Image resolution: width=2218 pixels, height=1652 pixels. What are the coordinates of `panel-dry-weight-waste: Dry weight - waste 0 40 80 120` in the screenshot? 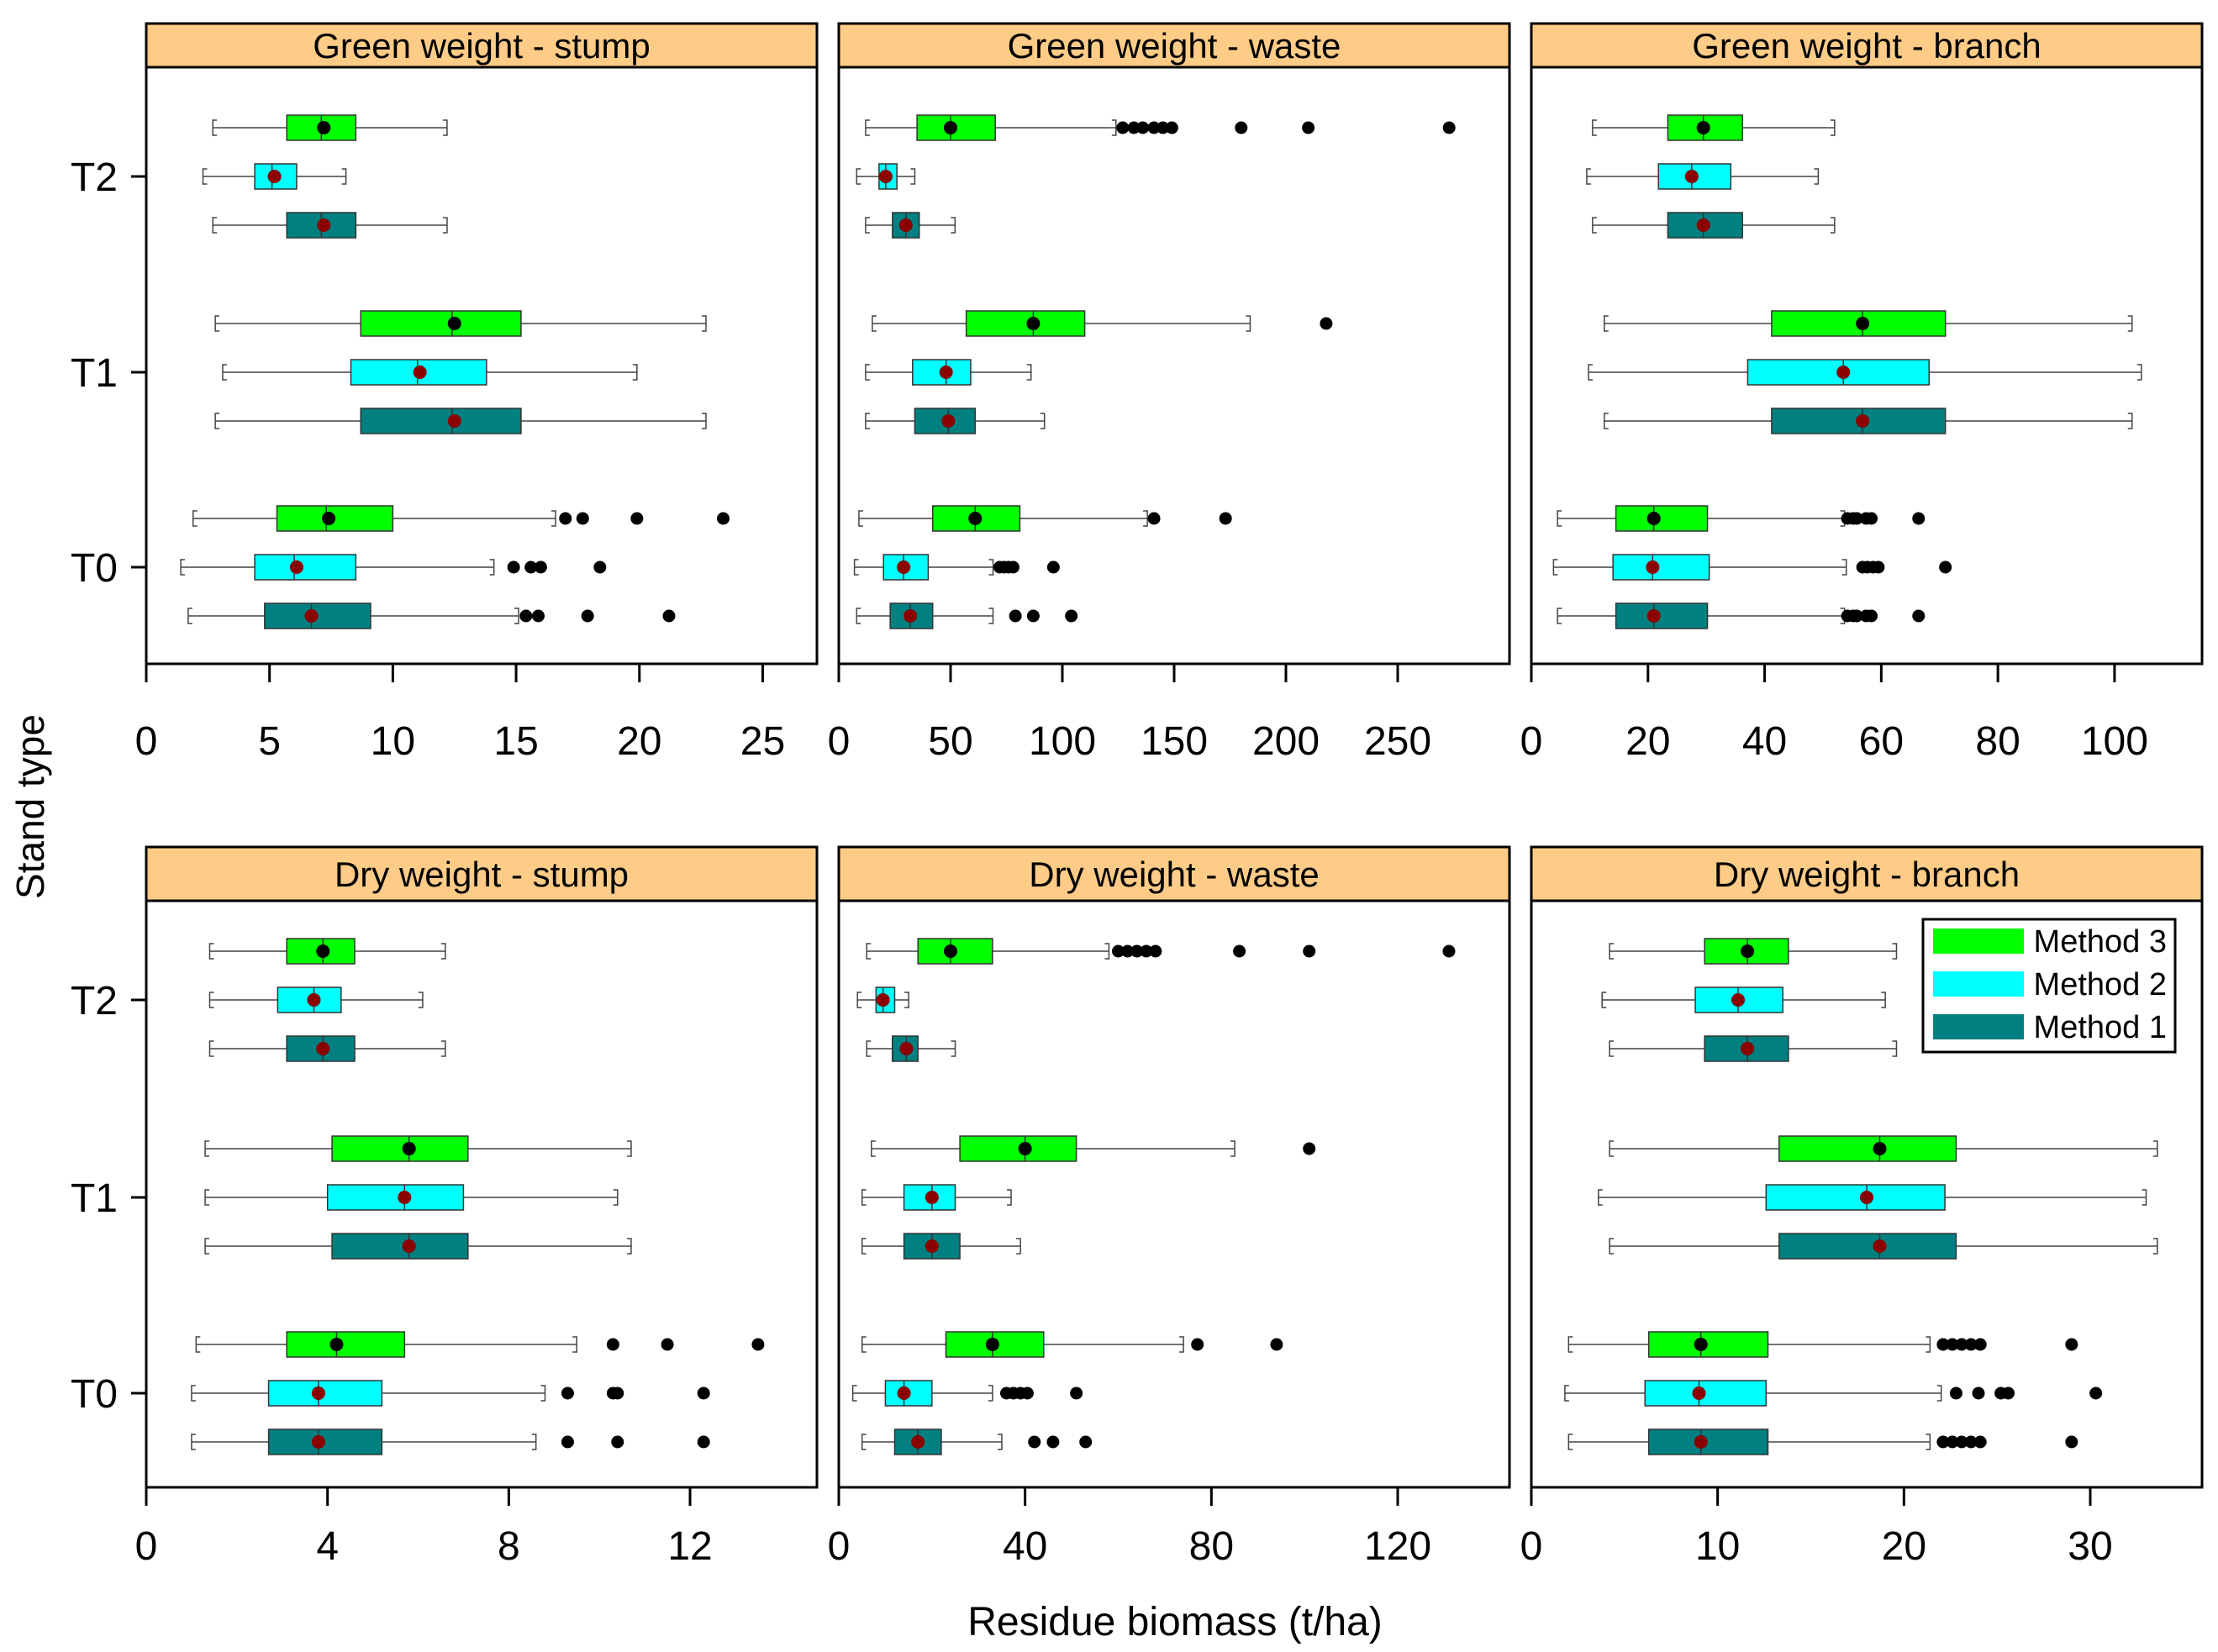 It's located at (1170, 1207).